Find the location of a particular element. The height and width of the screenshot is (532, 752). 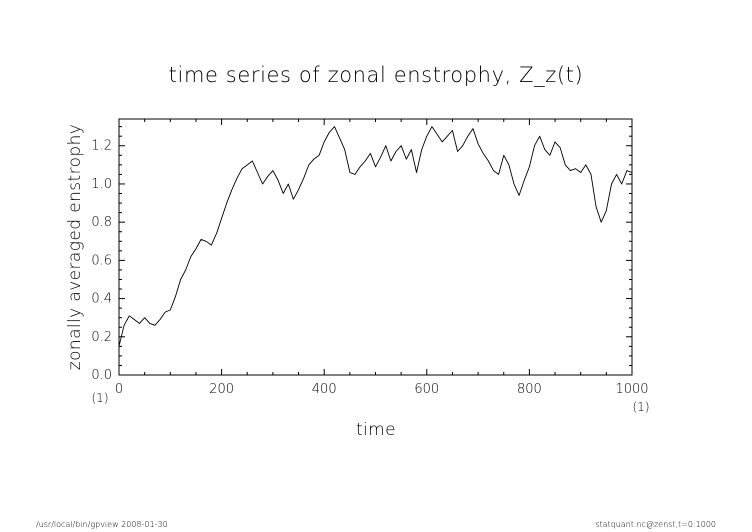

x-tick-label: 1000 is located at coordinates (631, 389).